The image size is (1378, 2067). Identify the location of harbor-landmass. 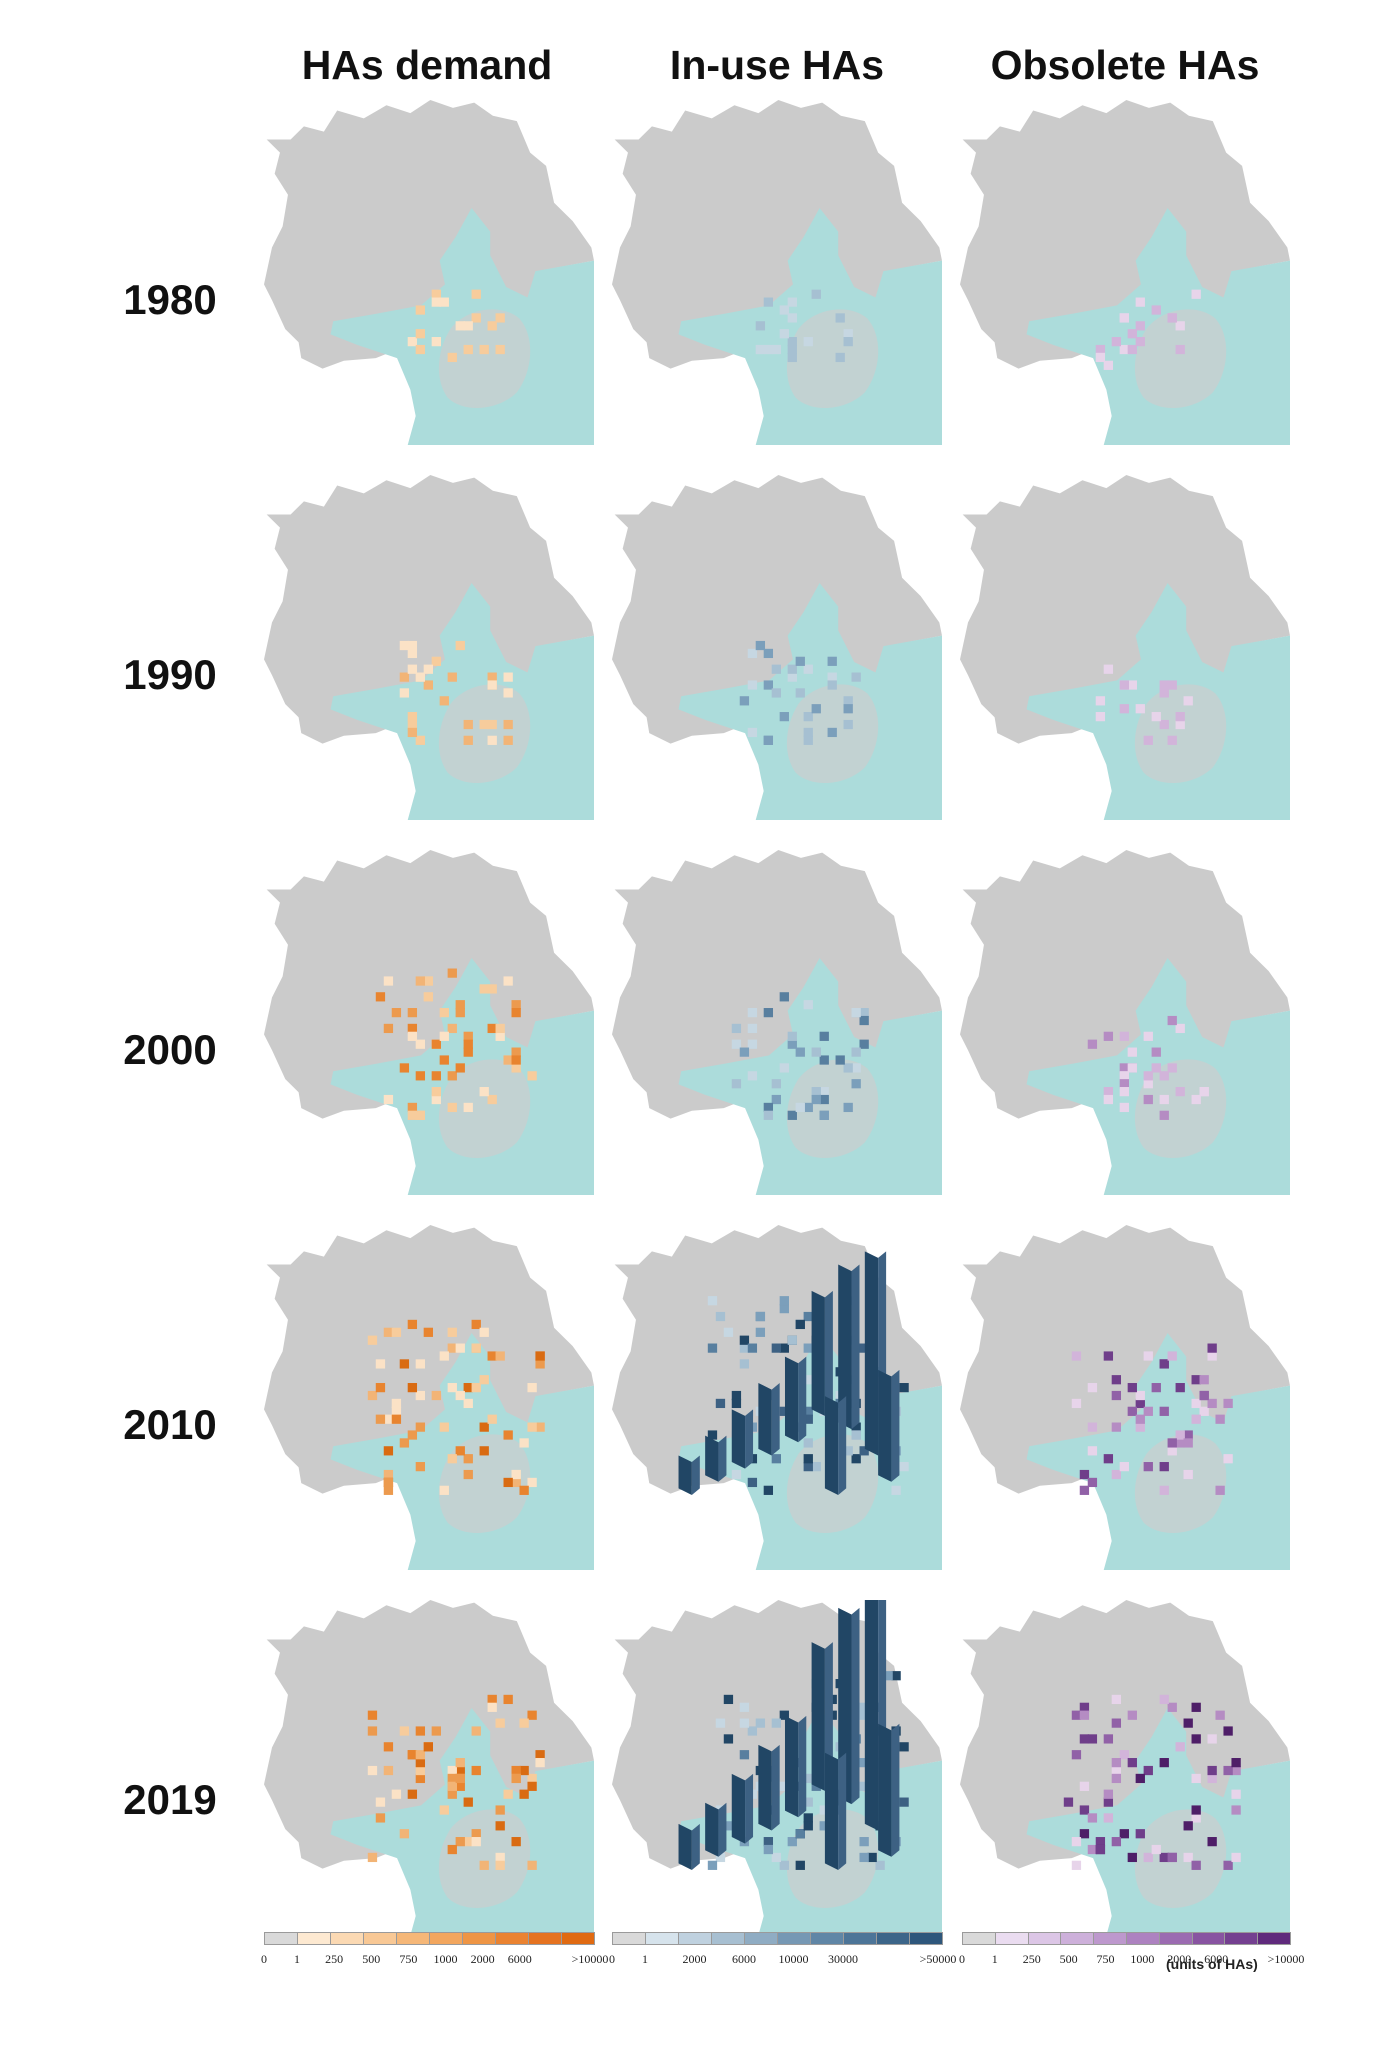
(1180, 733).